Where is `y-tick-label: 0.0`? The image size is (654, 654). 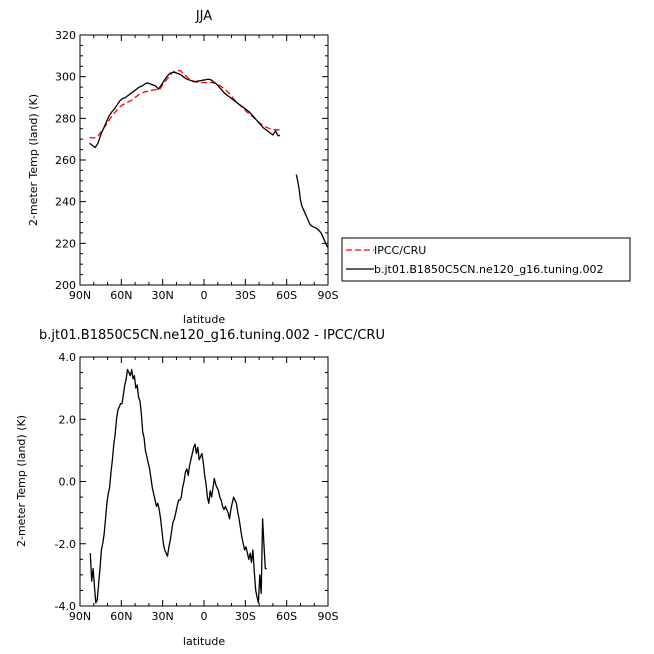
y-tick-label: 0.0 is located at coordinates (68, 482).